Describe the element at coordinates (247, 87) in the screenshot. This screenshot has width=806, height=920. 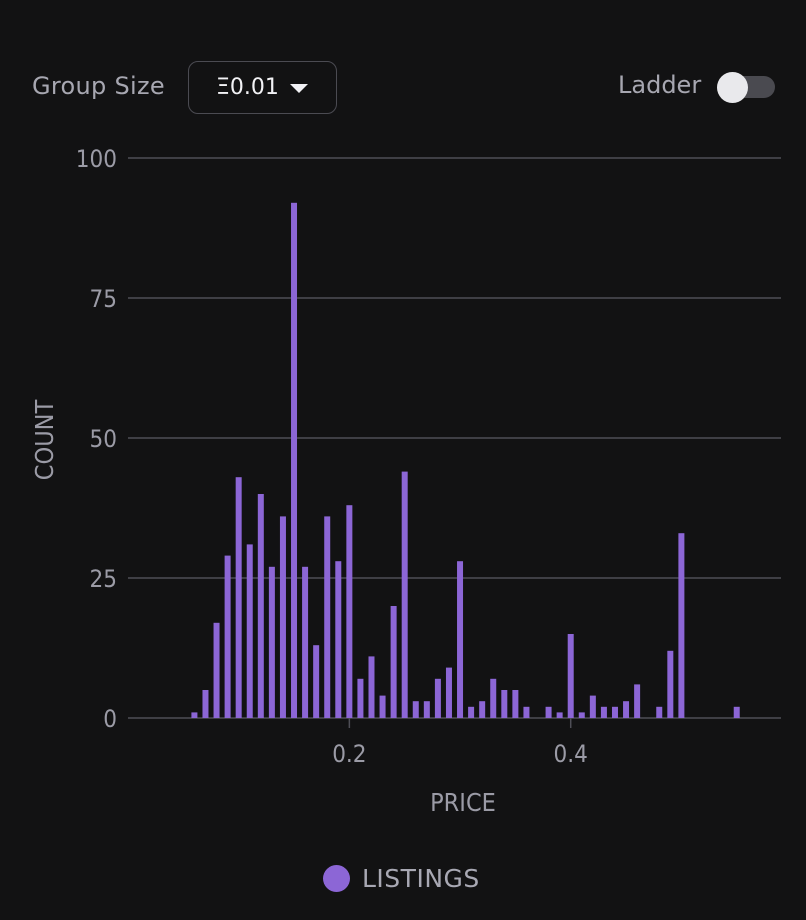
I see `group-size-value: Ξ0.01` at that location.